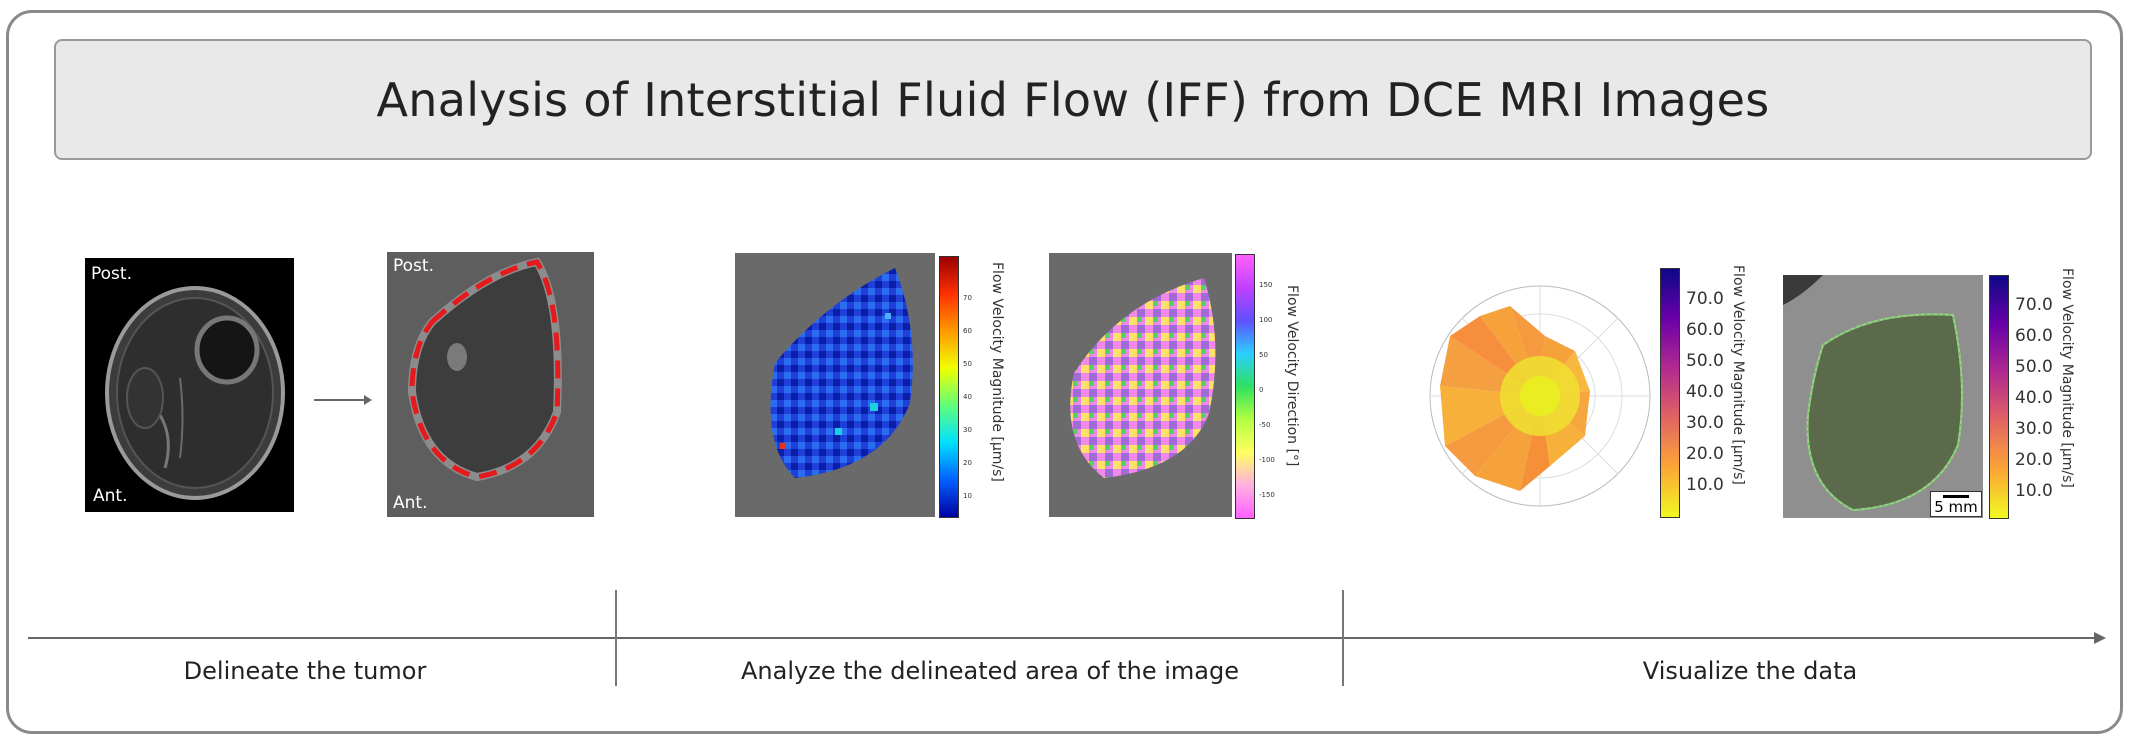  Describe the element at coordinates (841, 373) in the screenshot. I see `magnitude-heatmap-graphic` at that location.